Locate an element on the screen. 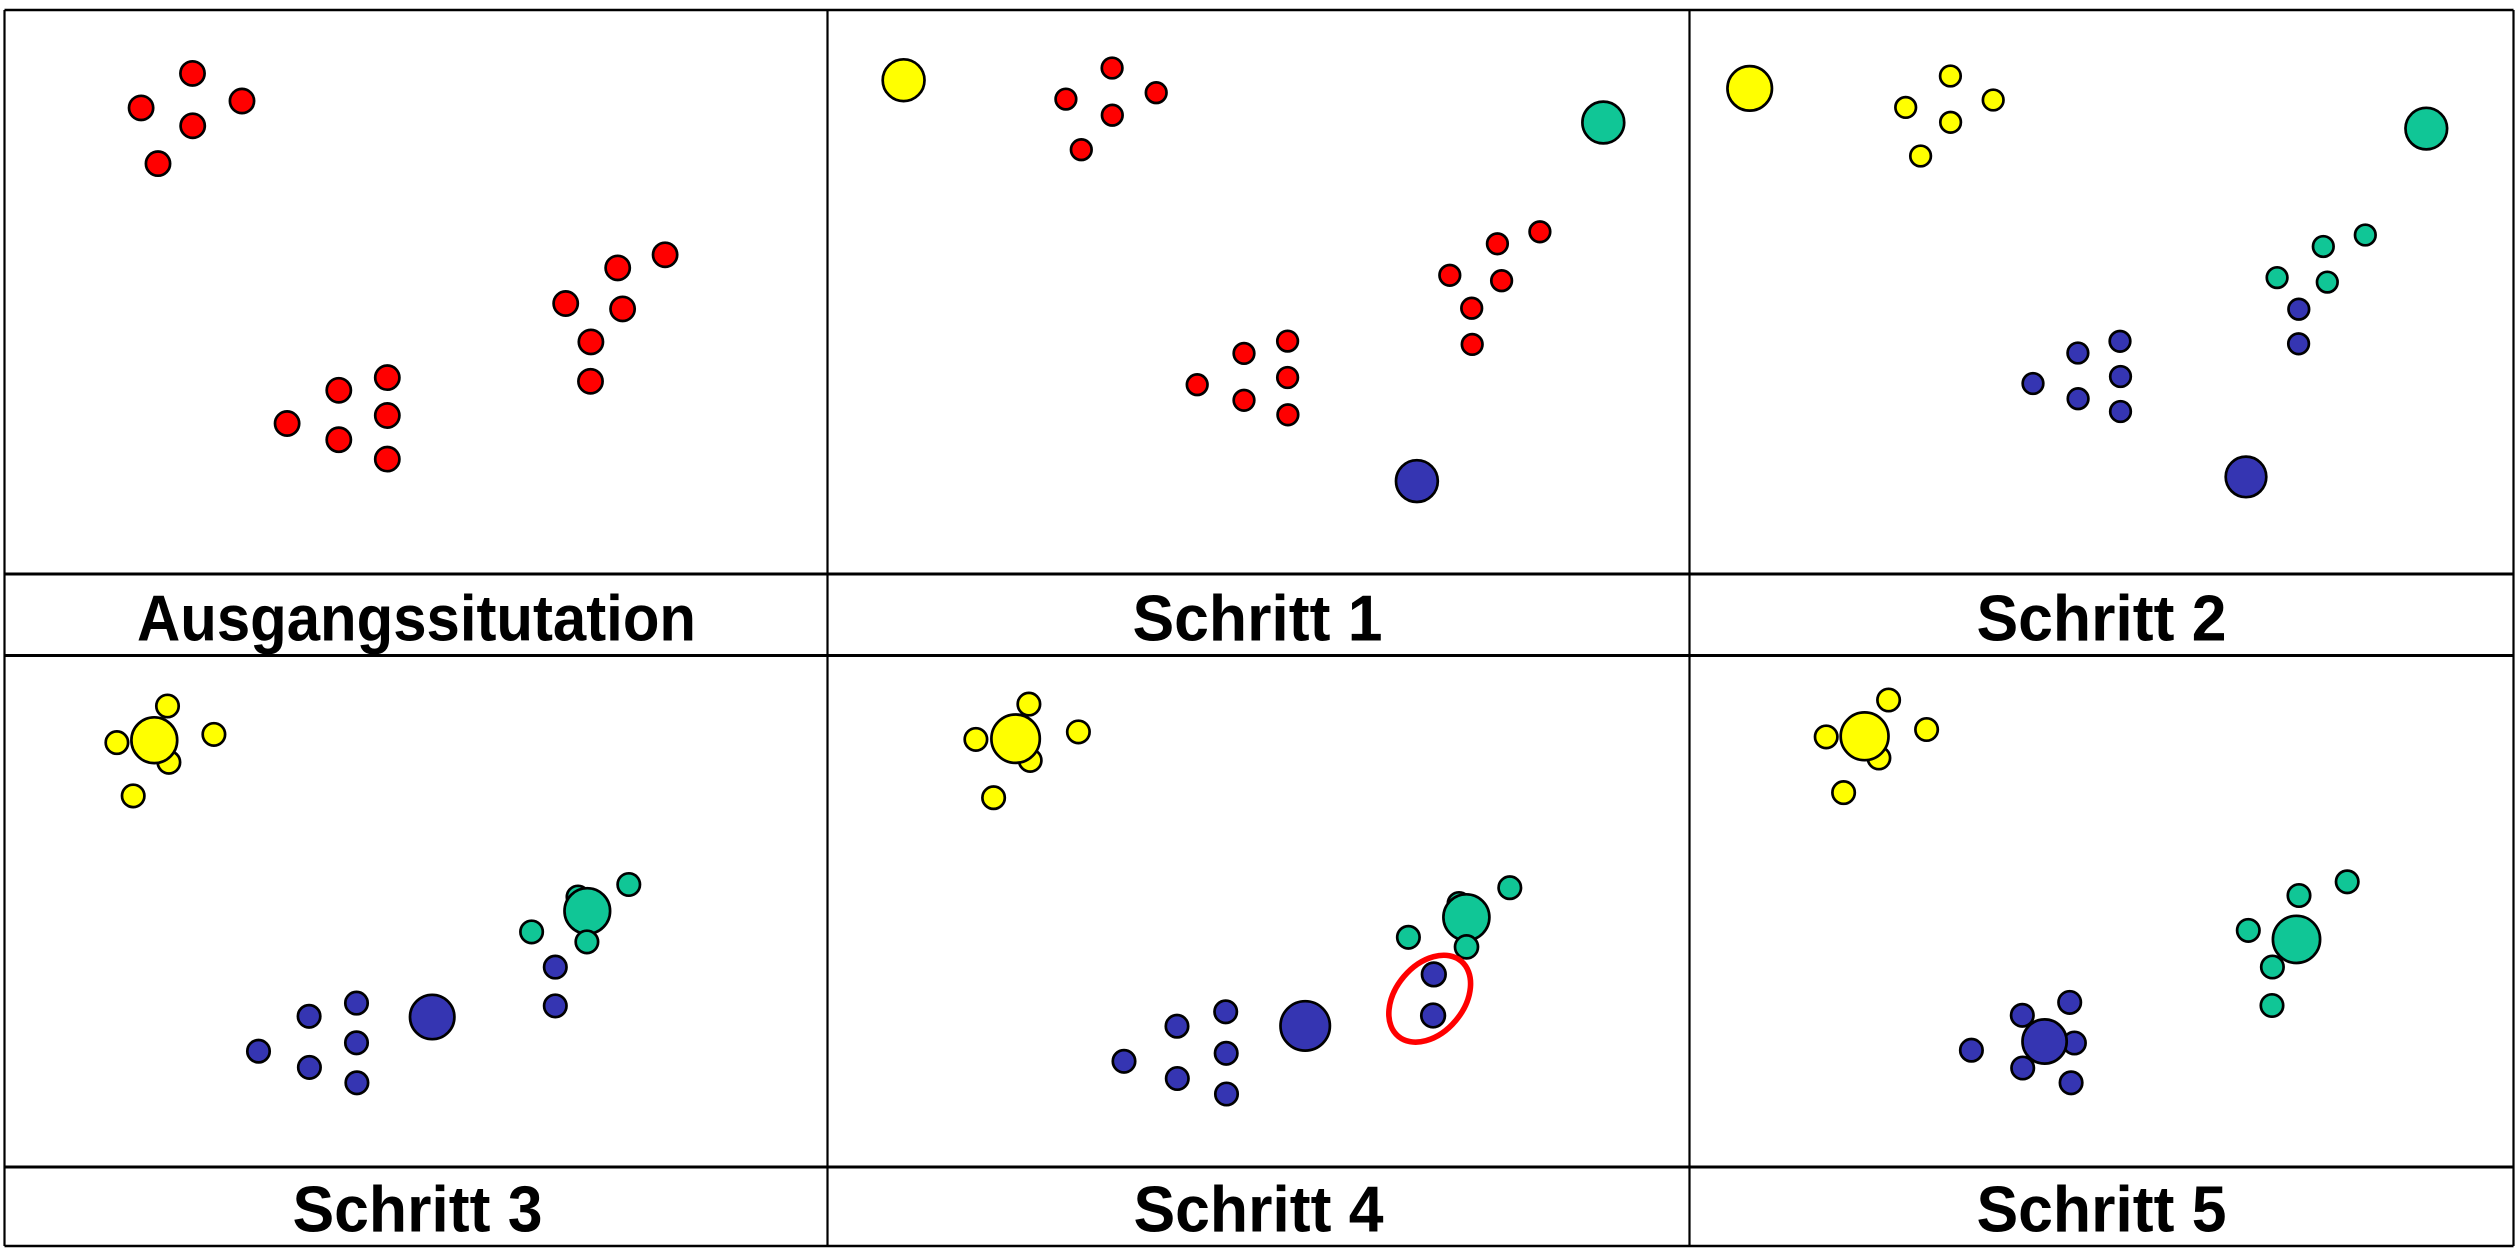  svg-text: Ausgangssitutation is located at coordinates (416, 618).